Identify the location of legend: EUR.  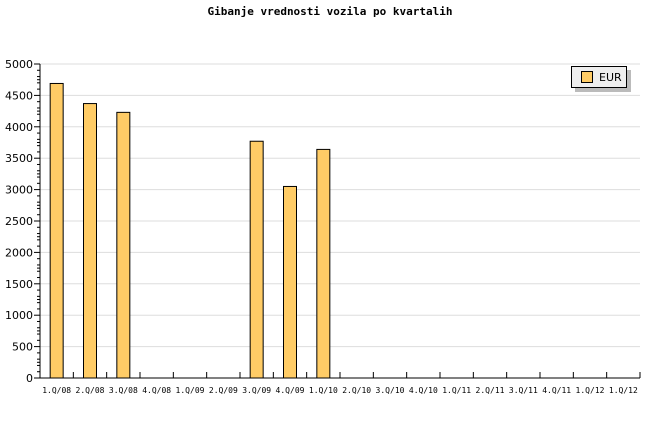
(599, 77).